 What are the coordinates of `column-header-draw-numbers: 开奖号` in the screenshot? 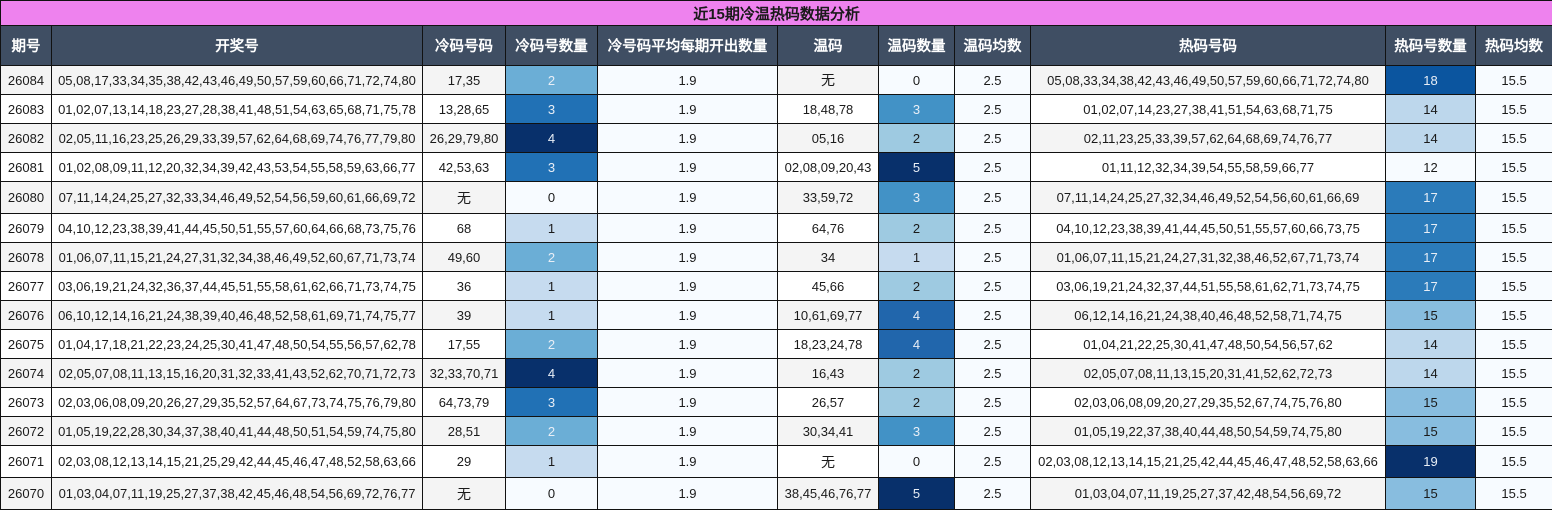 It's located at (237, 45).